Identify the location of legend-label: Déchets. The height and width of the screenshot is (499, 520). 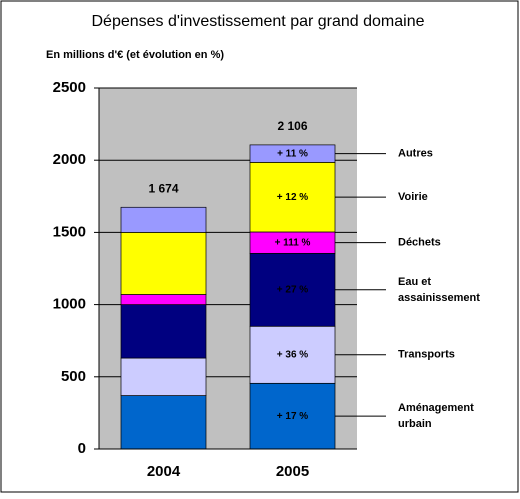
(419, 243).